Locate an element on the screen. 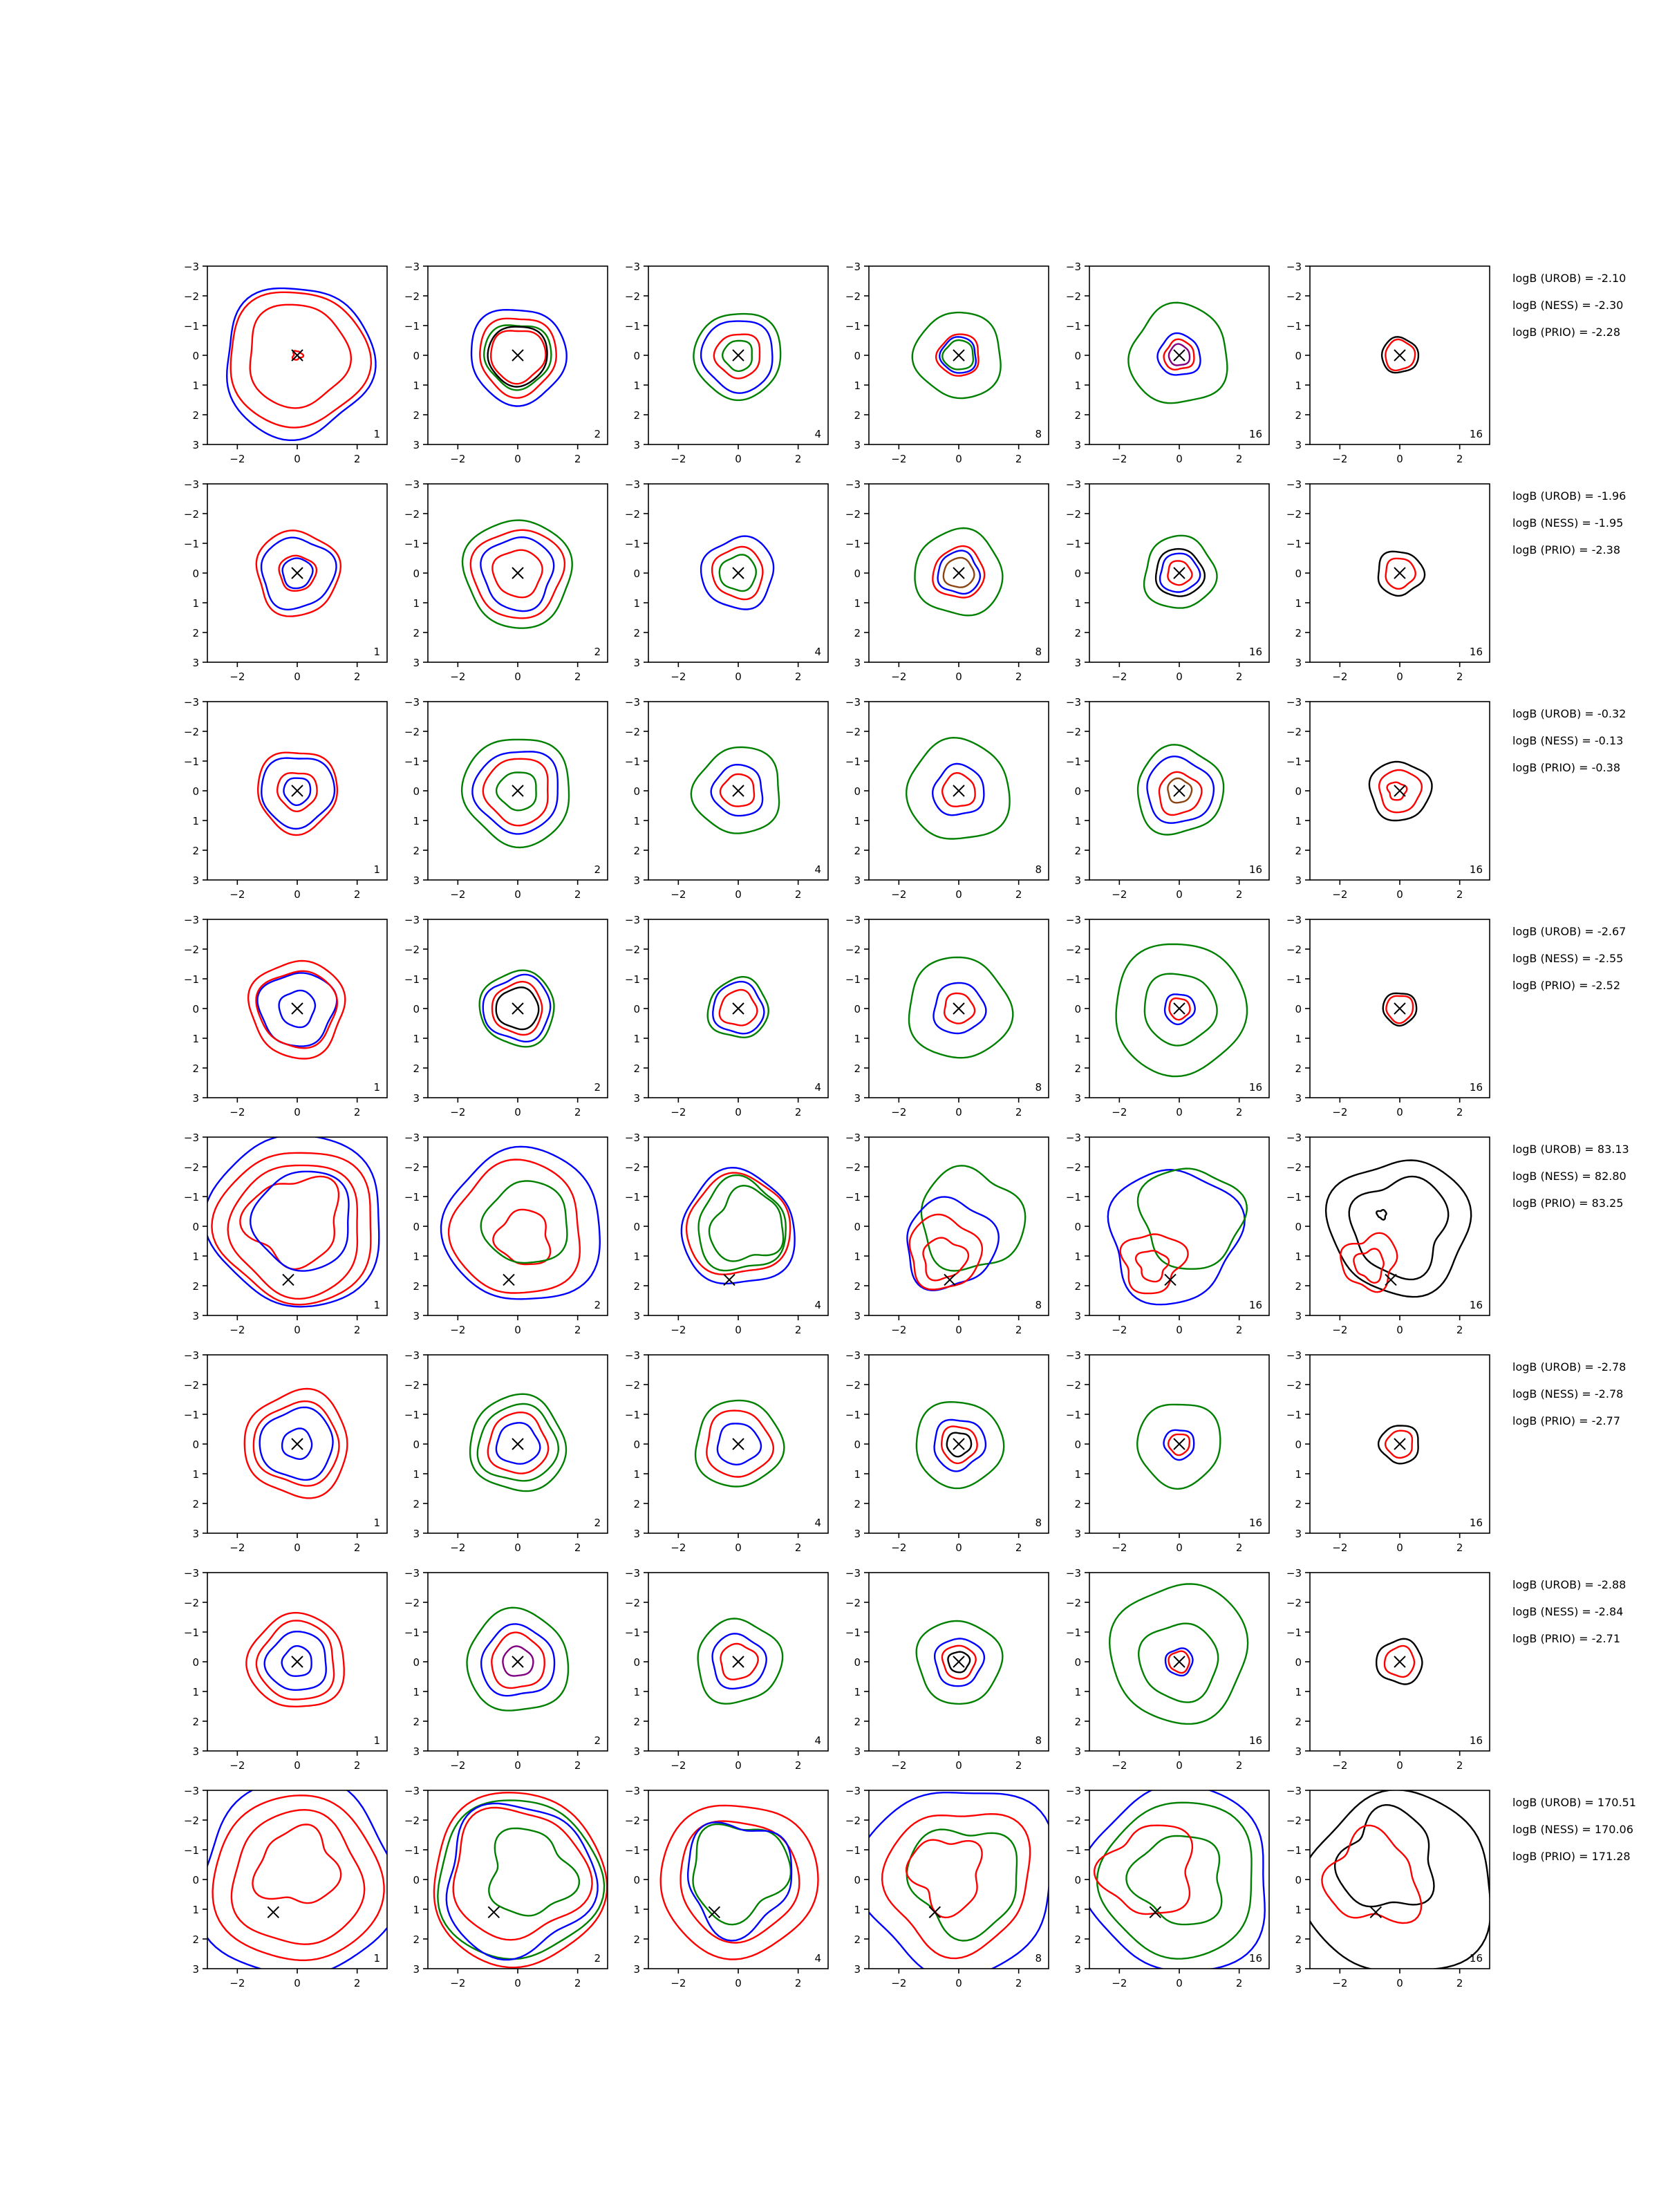 Image resolution: width=1659 pixels, height=2212 pixels. panel-number-label: 2 is located at coordinates (597, 1523).